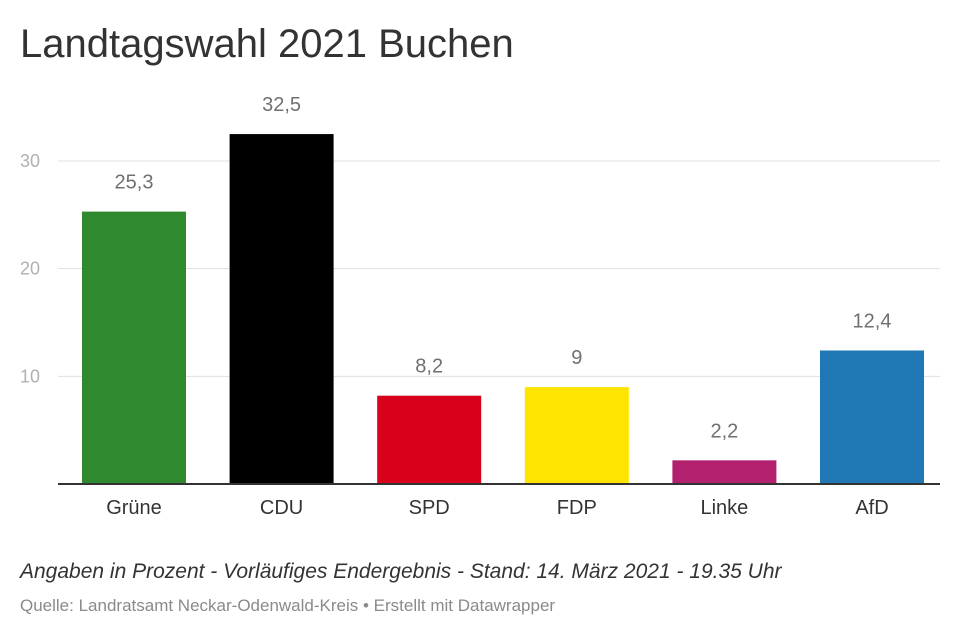 The width and height of the screenshot is (960, 640). Describe the element at coordinates (871, 508) in the screenshot. I see `x-tick-label: AfD` at that location.